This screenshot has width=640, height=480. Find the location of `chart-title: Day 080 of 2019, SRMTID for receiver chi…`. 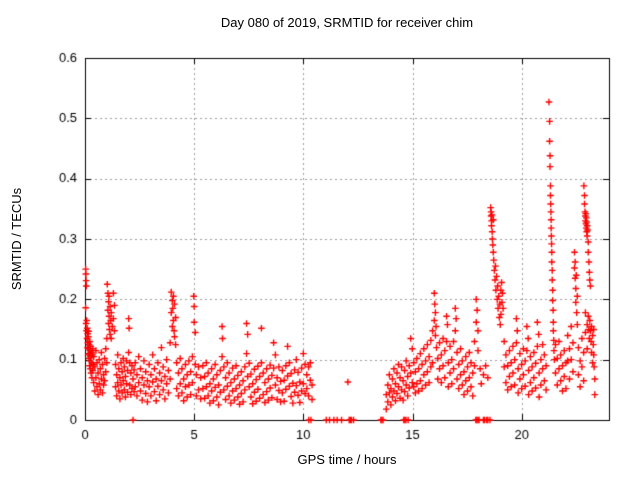

chart-title: Day 080 of 2019, SRMTID for receiver chi… is located at coordinates (347, 22).